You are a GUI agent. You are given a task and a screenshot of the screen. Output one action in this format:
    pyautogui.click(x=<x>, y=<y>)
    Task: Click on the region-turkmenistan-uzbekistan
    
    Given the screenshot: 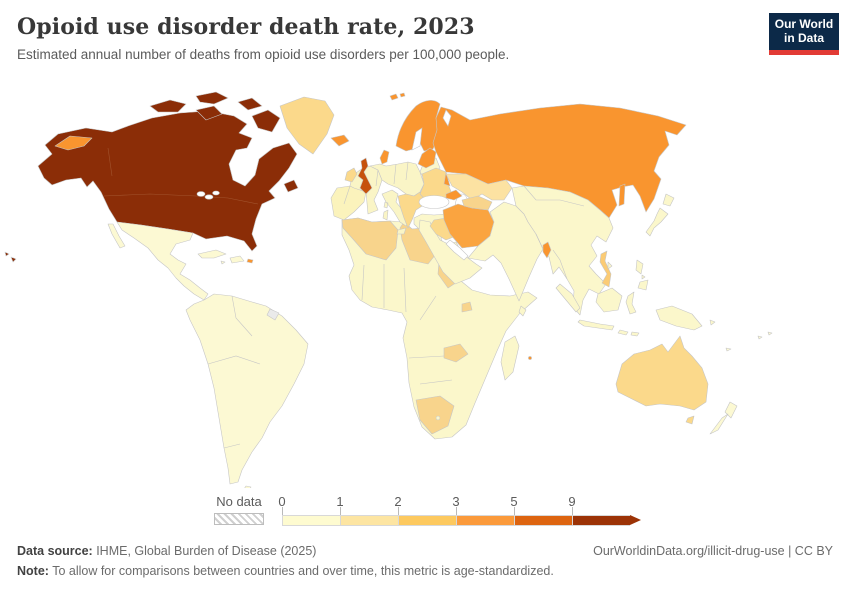 What is the action you would take?
    pyautogui.click(x=477, y=203)
    